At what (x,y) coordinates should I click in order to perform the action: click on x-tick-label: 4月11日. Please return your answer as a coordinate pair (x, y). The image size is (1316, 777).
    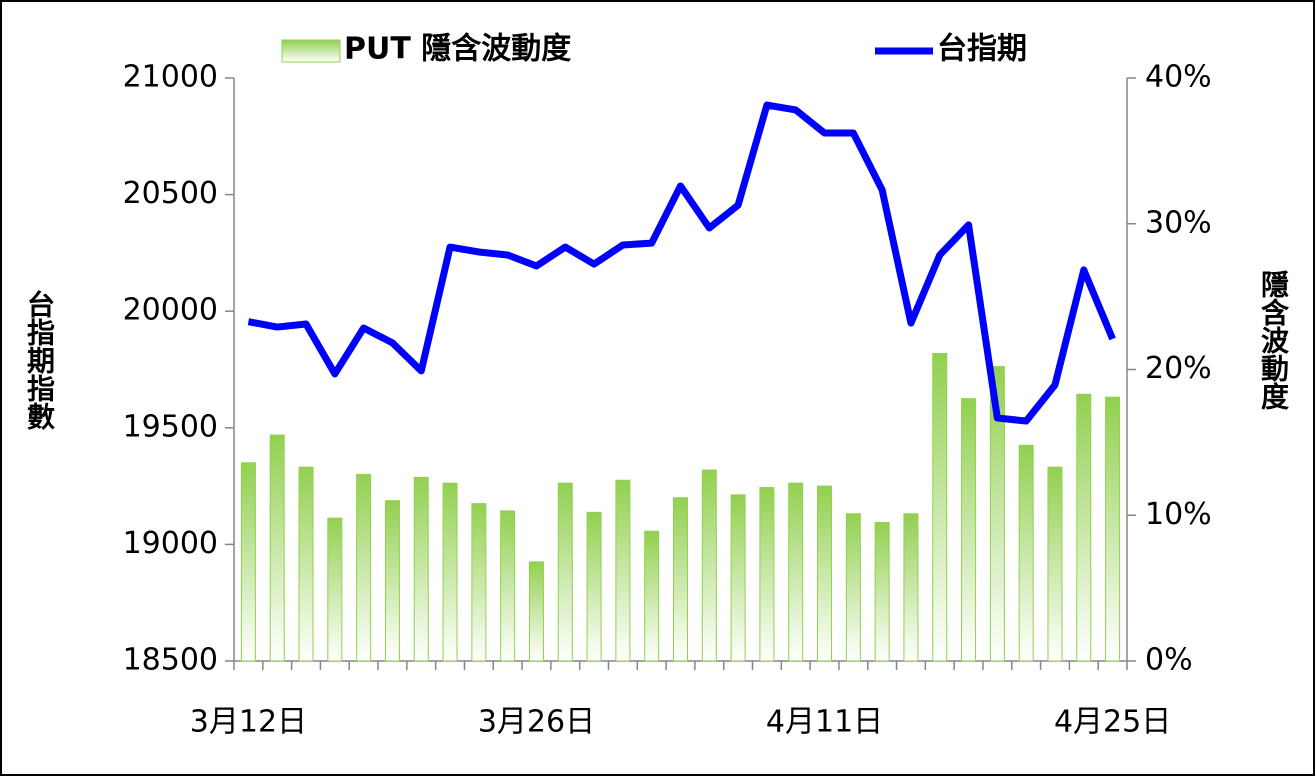
    Looking at the image, I should click on (824, 722).